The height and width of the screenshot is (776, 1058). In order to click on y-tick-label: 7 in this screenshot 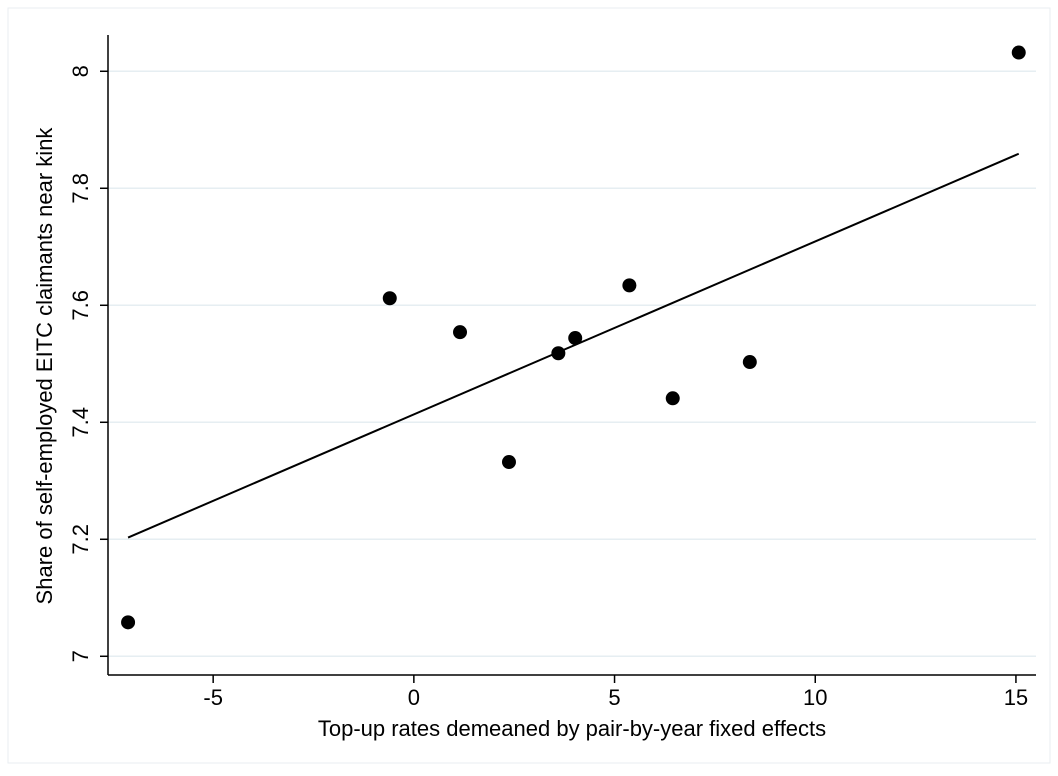, I will do `click(80, 656)`.